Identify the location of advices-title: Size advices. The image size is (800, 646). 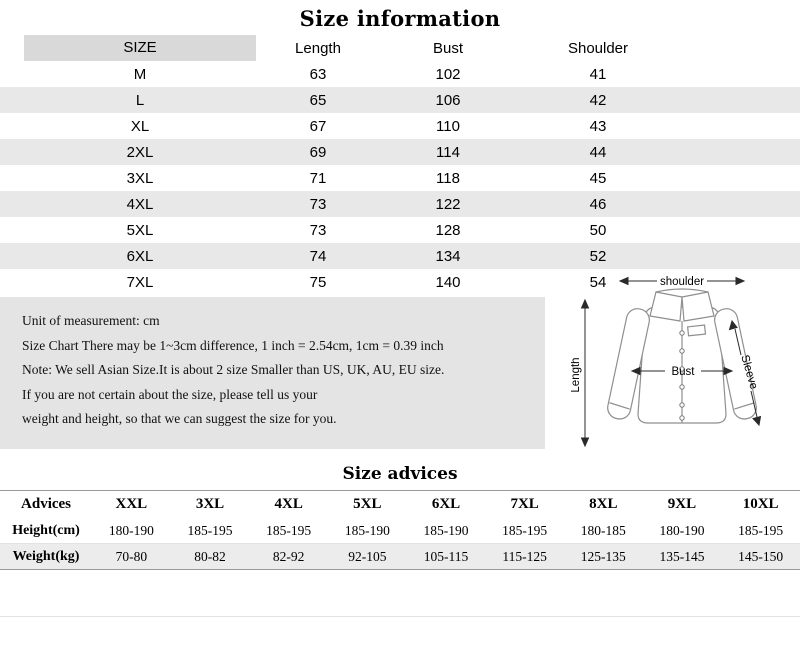
(400, 474).